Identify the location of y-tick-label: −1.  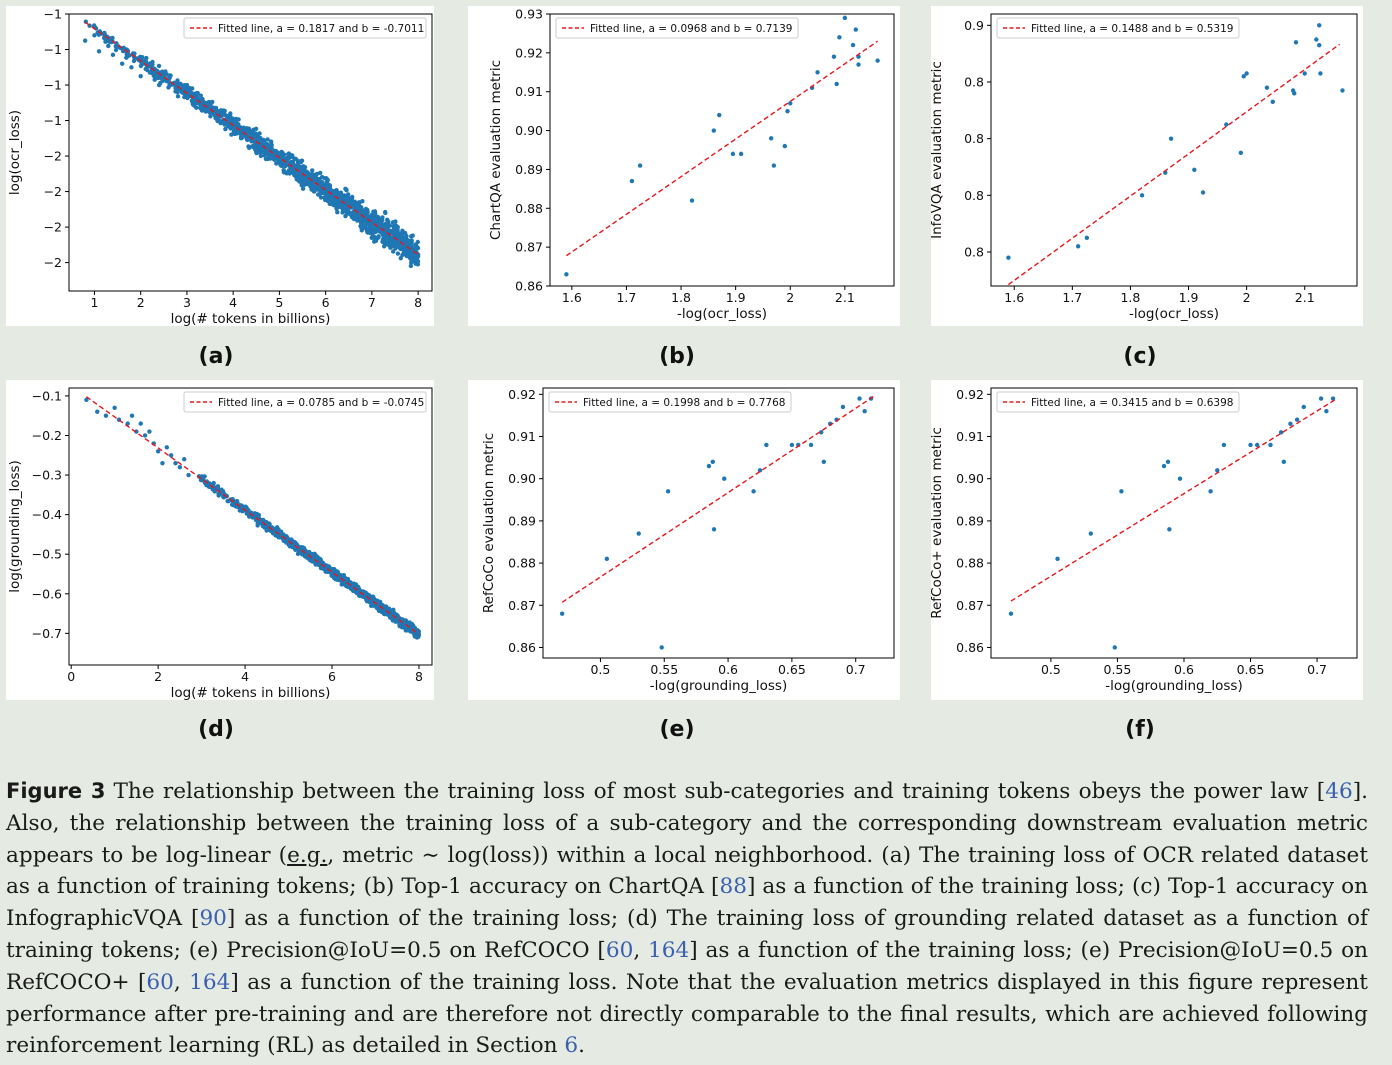
(53, 85).